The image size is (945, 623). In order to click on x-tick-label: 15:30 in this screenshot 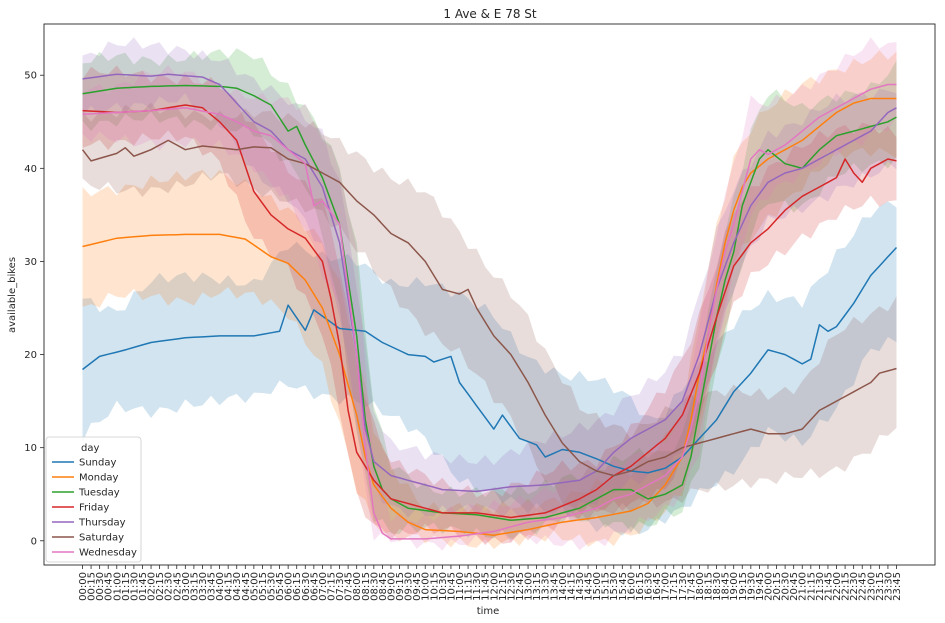, I will do `click(614, 586)`.